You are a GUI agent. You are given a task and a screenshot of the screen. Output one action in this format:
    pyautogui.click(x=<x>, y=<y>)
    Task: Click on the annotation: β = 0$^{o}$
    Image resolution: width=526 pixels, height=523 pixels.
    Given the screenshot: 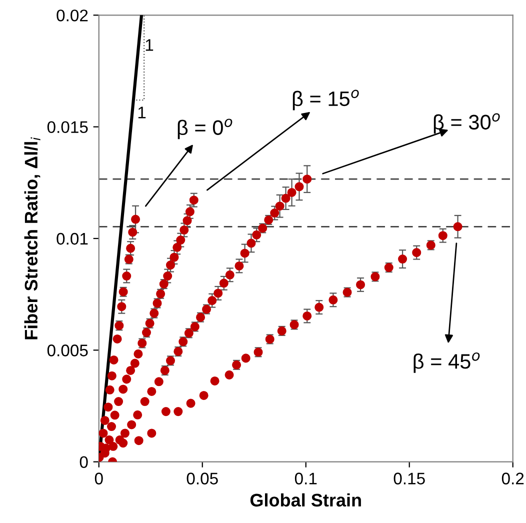 What is the action you would take?
    pyautogui.click(x=205, y=129)
    